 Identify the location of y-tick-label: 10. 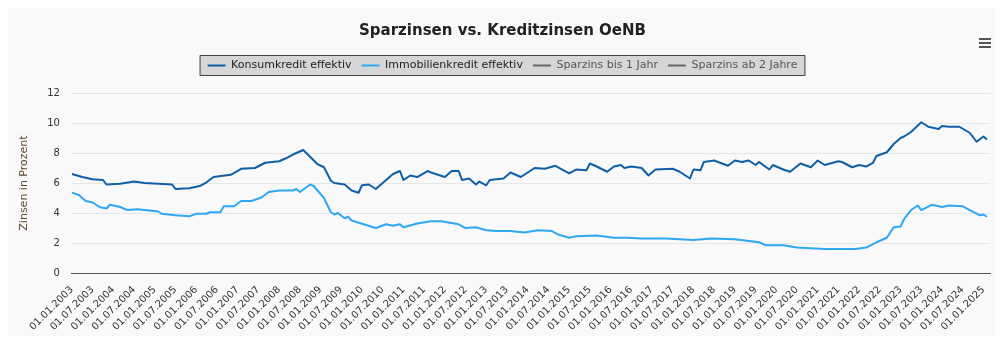
(53, 122).